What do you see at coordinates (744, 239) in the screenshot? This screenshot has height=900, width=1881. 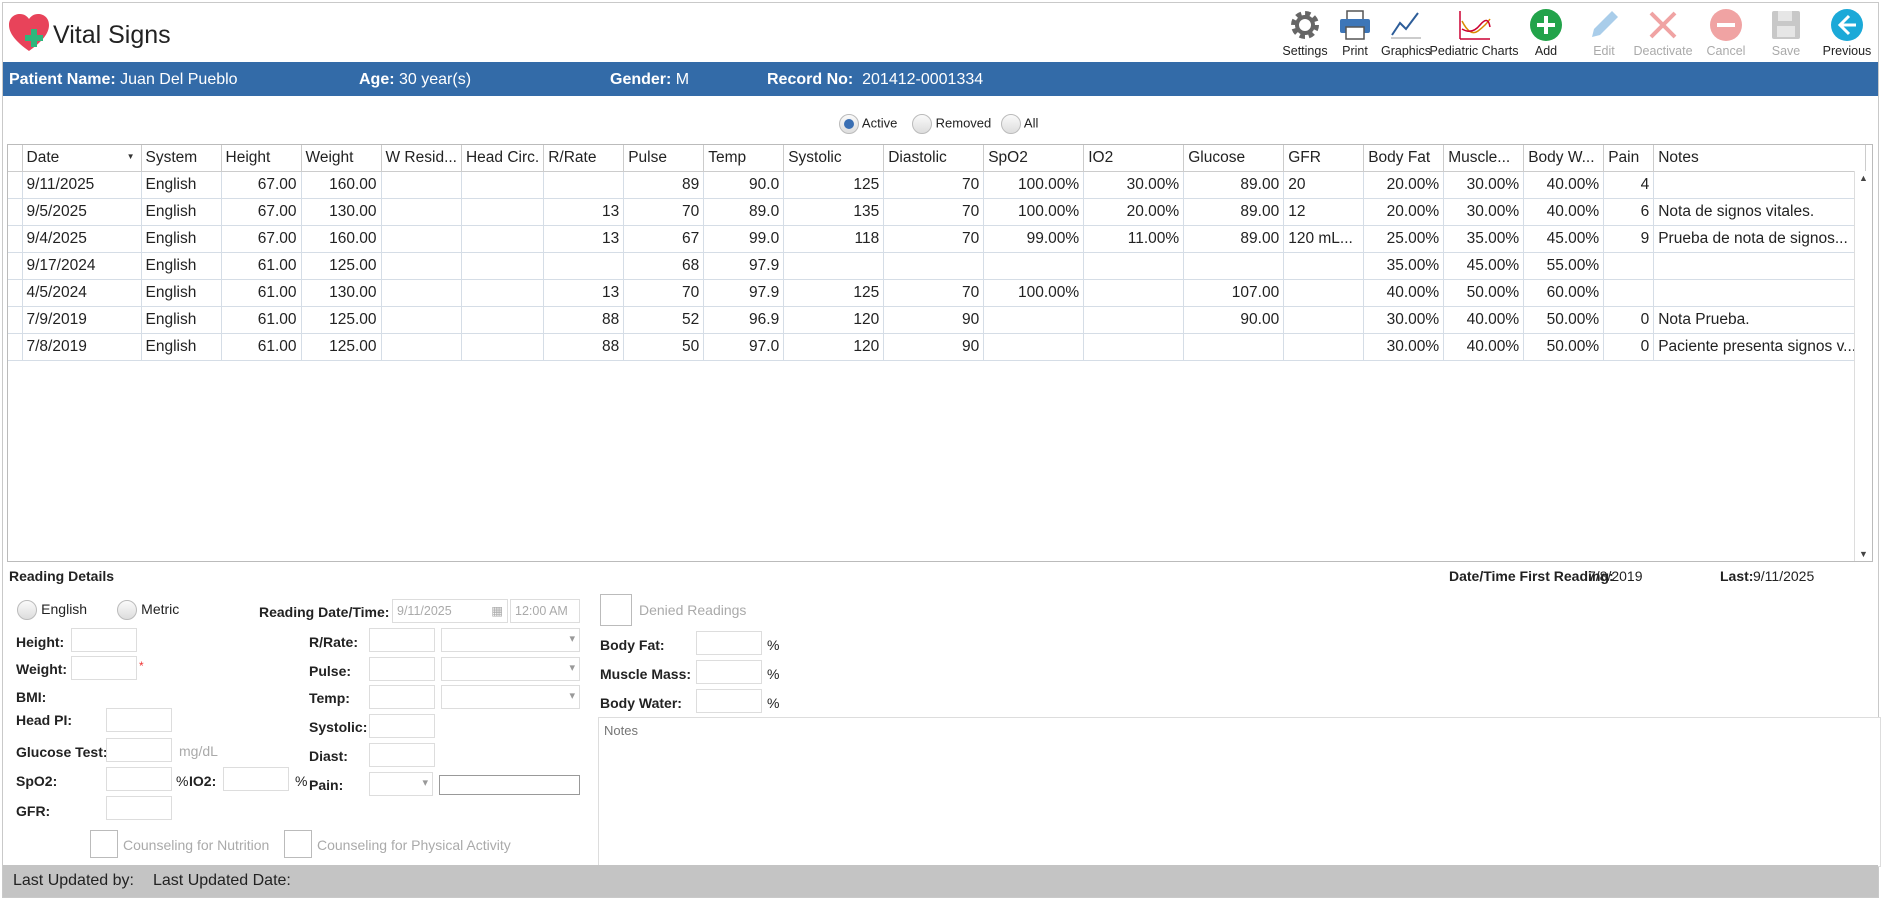 I see `table-cell: 99.0` at bounding box center [744, 239].